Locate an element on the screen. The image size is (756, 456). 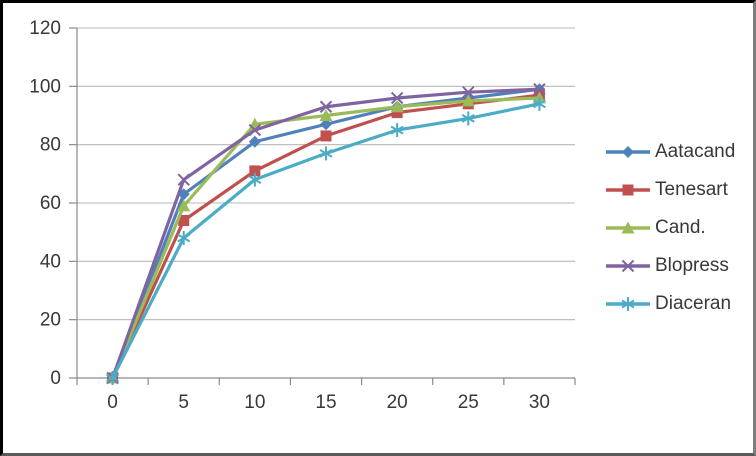
x-tick-label: 5 is located at coordinates (183, 402).